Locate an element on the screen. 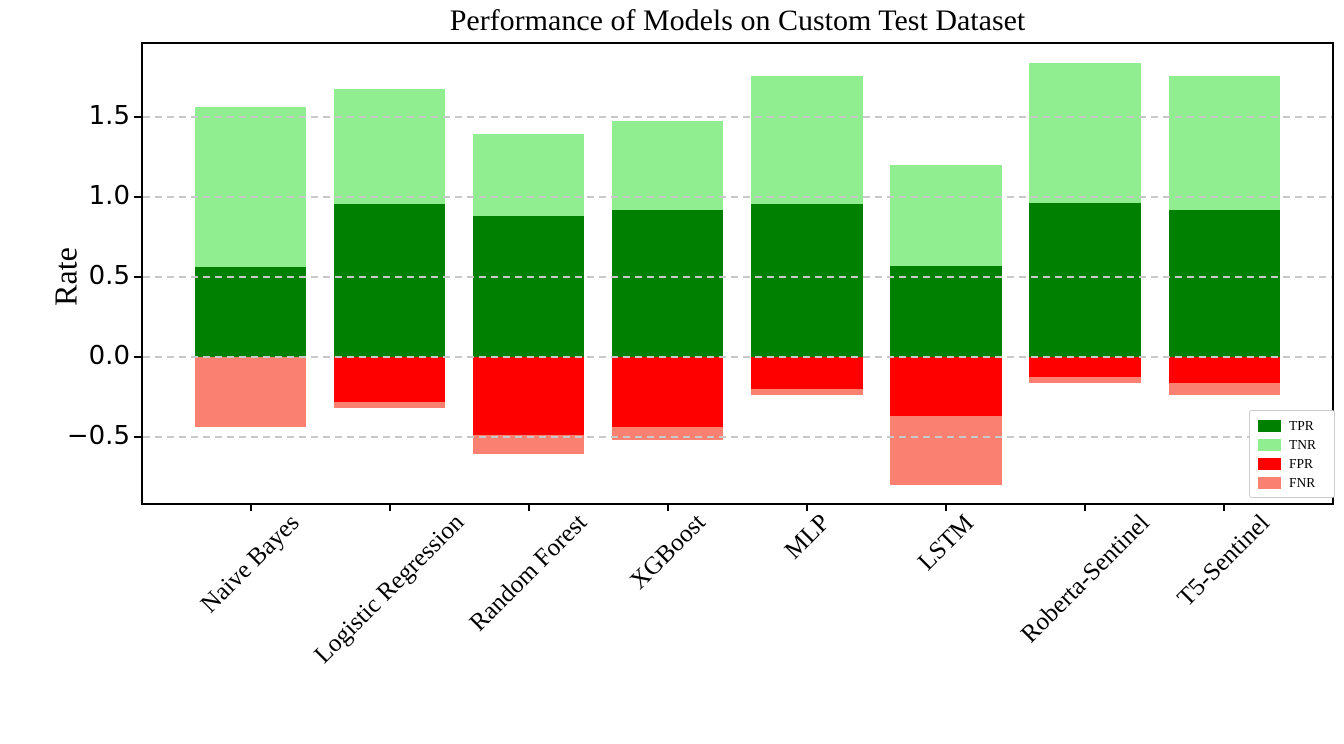  bar-segment-fnr-logistic-regression is located at coordinates (390, 405).